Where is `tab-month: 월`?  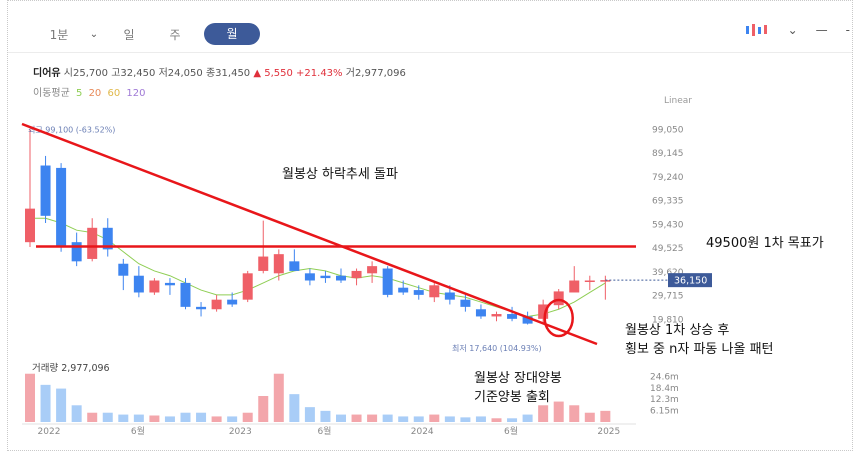 tab-month: 월 is located at coordinates (232, 34).